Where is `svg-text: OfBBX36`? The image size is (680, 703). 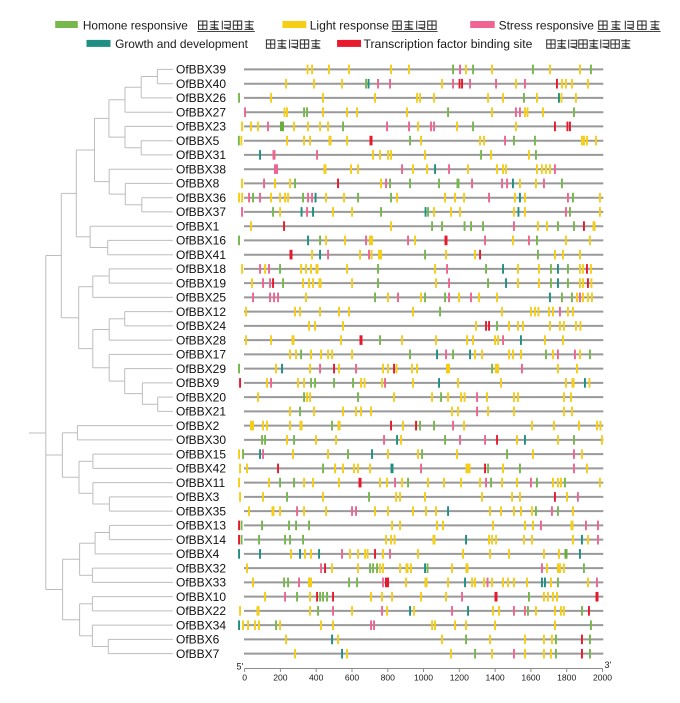
svg-text: OfBBX36 is located at coordinates (201, 198).